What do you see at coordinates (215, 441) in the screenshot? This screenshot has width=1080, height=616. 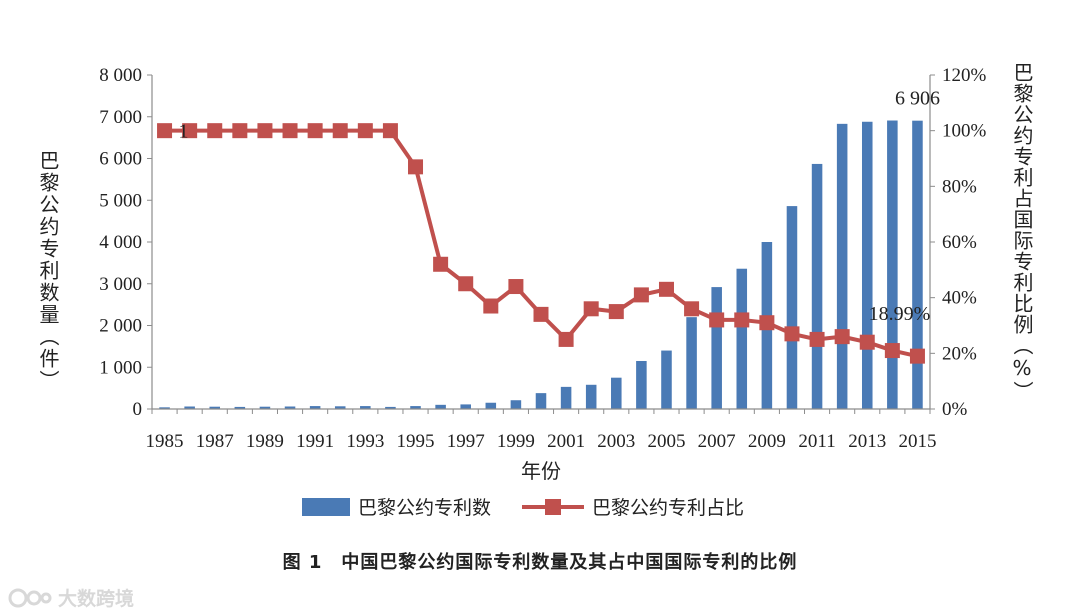 I see `x-tick-label: 1987` at bounding box center [215, 441].